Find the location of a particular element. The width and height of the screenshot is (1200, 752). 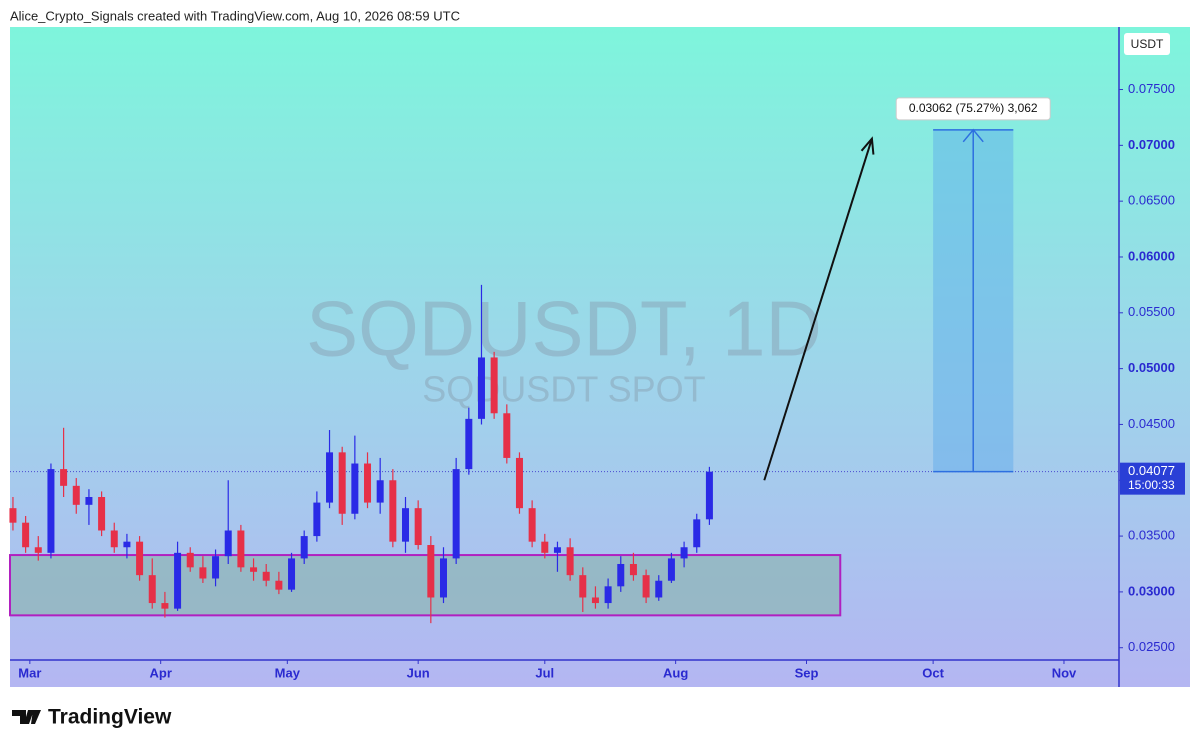

y-tick-label: 0.05500 is located at coordinates (1151, 311).